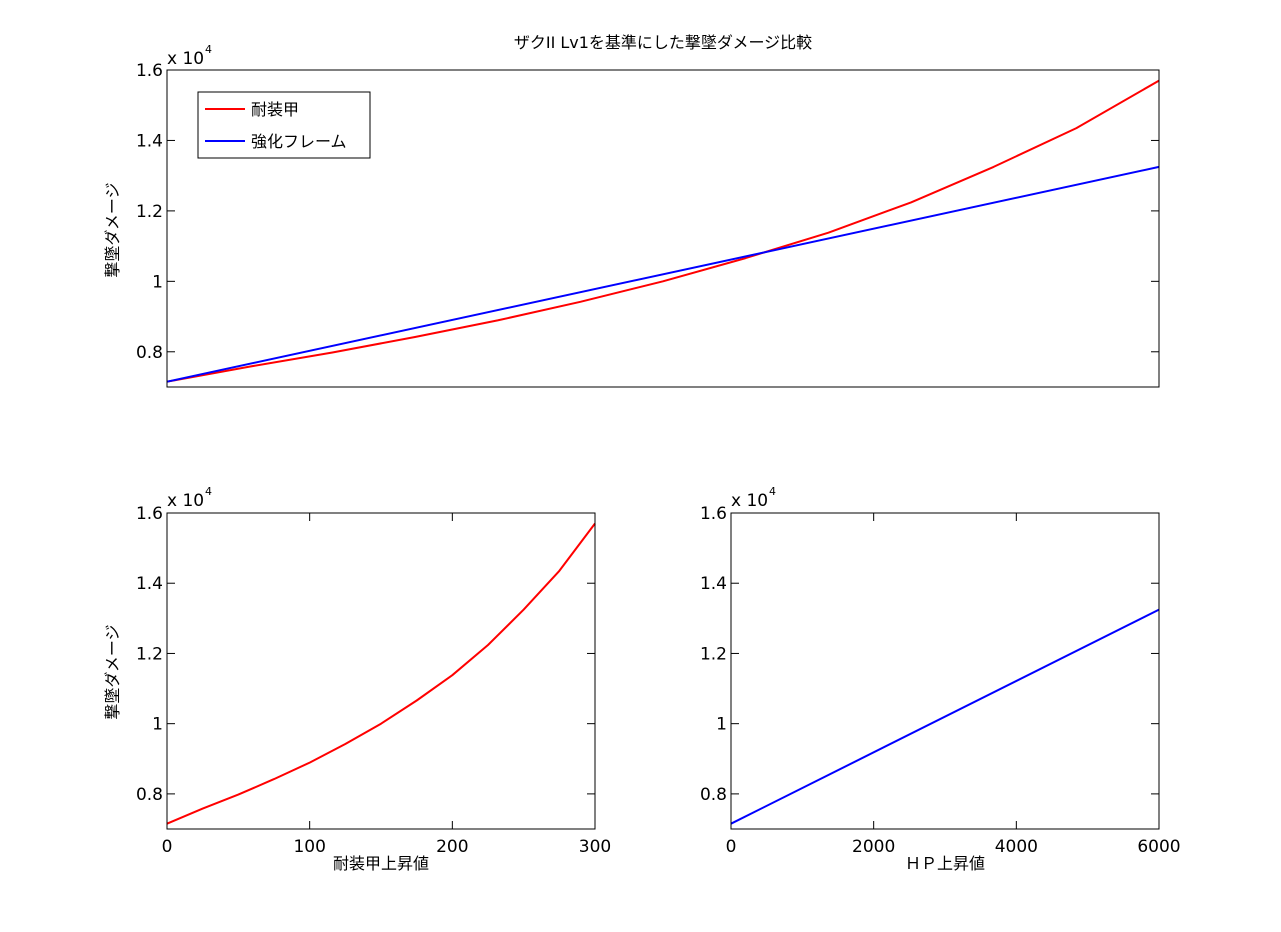 Image resolution: width=1281 pixels, height=932 pixels. What do you see at coordinates (772, 491) in the screenshot?
I see `chart-bottom-right-yexp-power: 4` at bounding box center [772, 491].